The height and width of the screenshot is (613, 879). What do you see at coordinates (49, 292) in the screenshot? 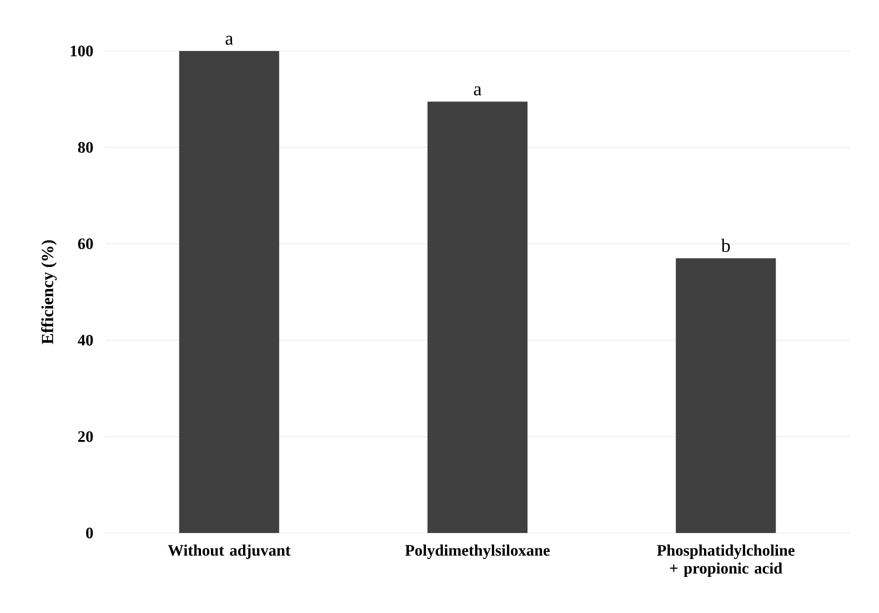
I see `y-axis-title: Efficiency (%)` at bounding box center [49, 292].